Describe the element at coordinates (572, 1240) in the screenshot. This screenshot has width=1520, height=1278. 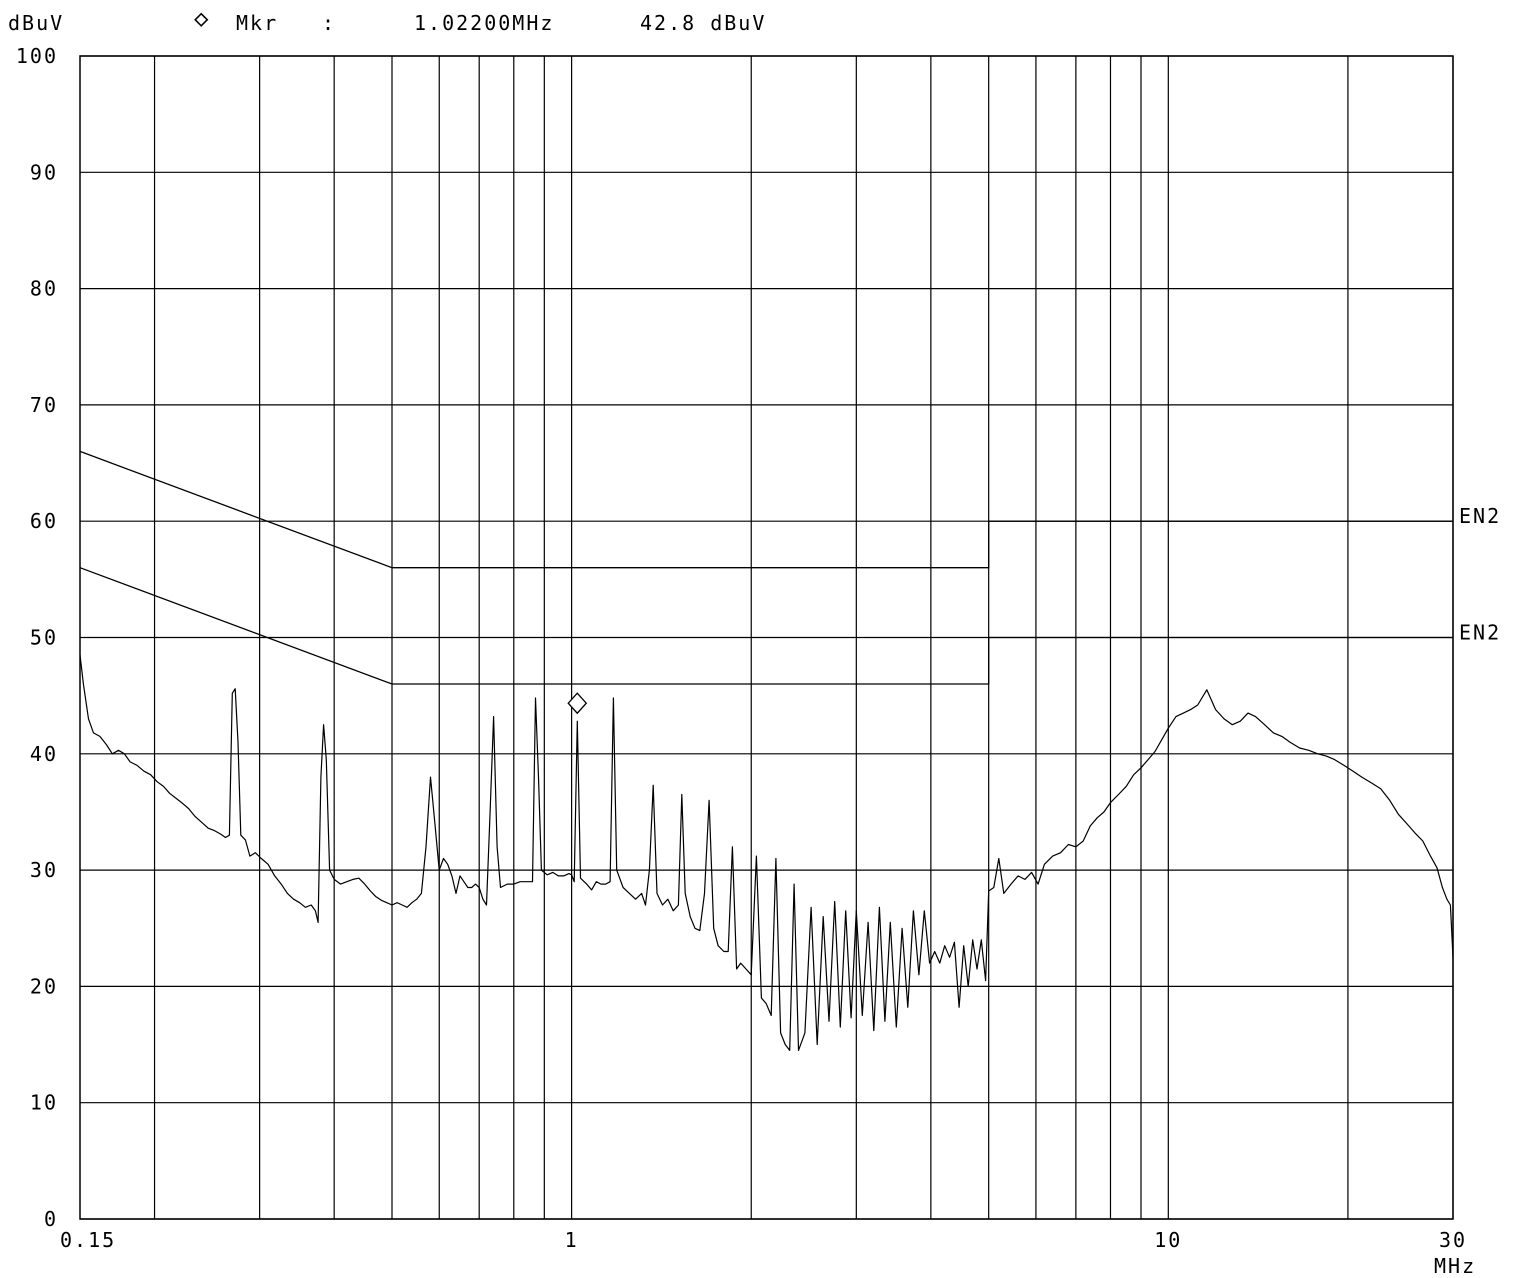
I see `x-tick-label: 1` at that location.